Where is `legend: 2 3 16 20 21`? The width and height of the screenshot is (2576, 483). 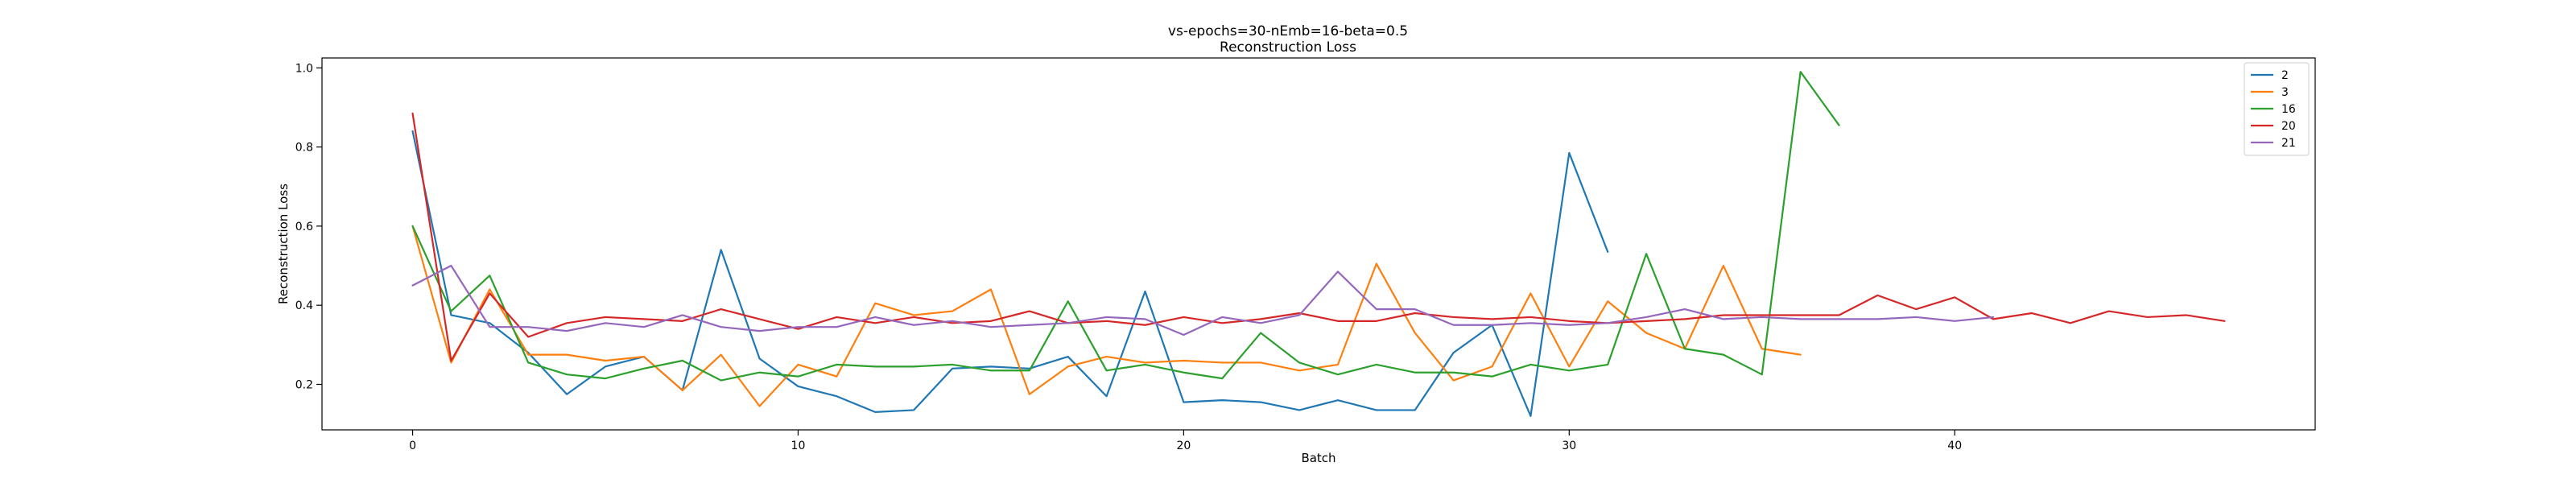 legend: 2 3 16 20 21 is located at coordinates (2277, 109).